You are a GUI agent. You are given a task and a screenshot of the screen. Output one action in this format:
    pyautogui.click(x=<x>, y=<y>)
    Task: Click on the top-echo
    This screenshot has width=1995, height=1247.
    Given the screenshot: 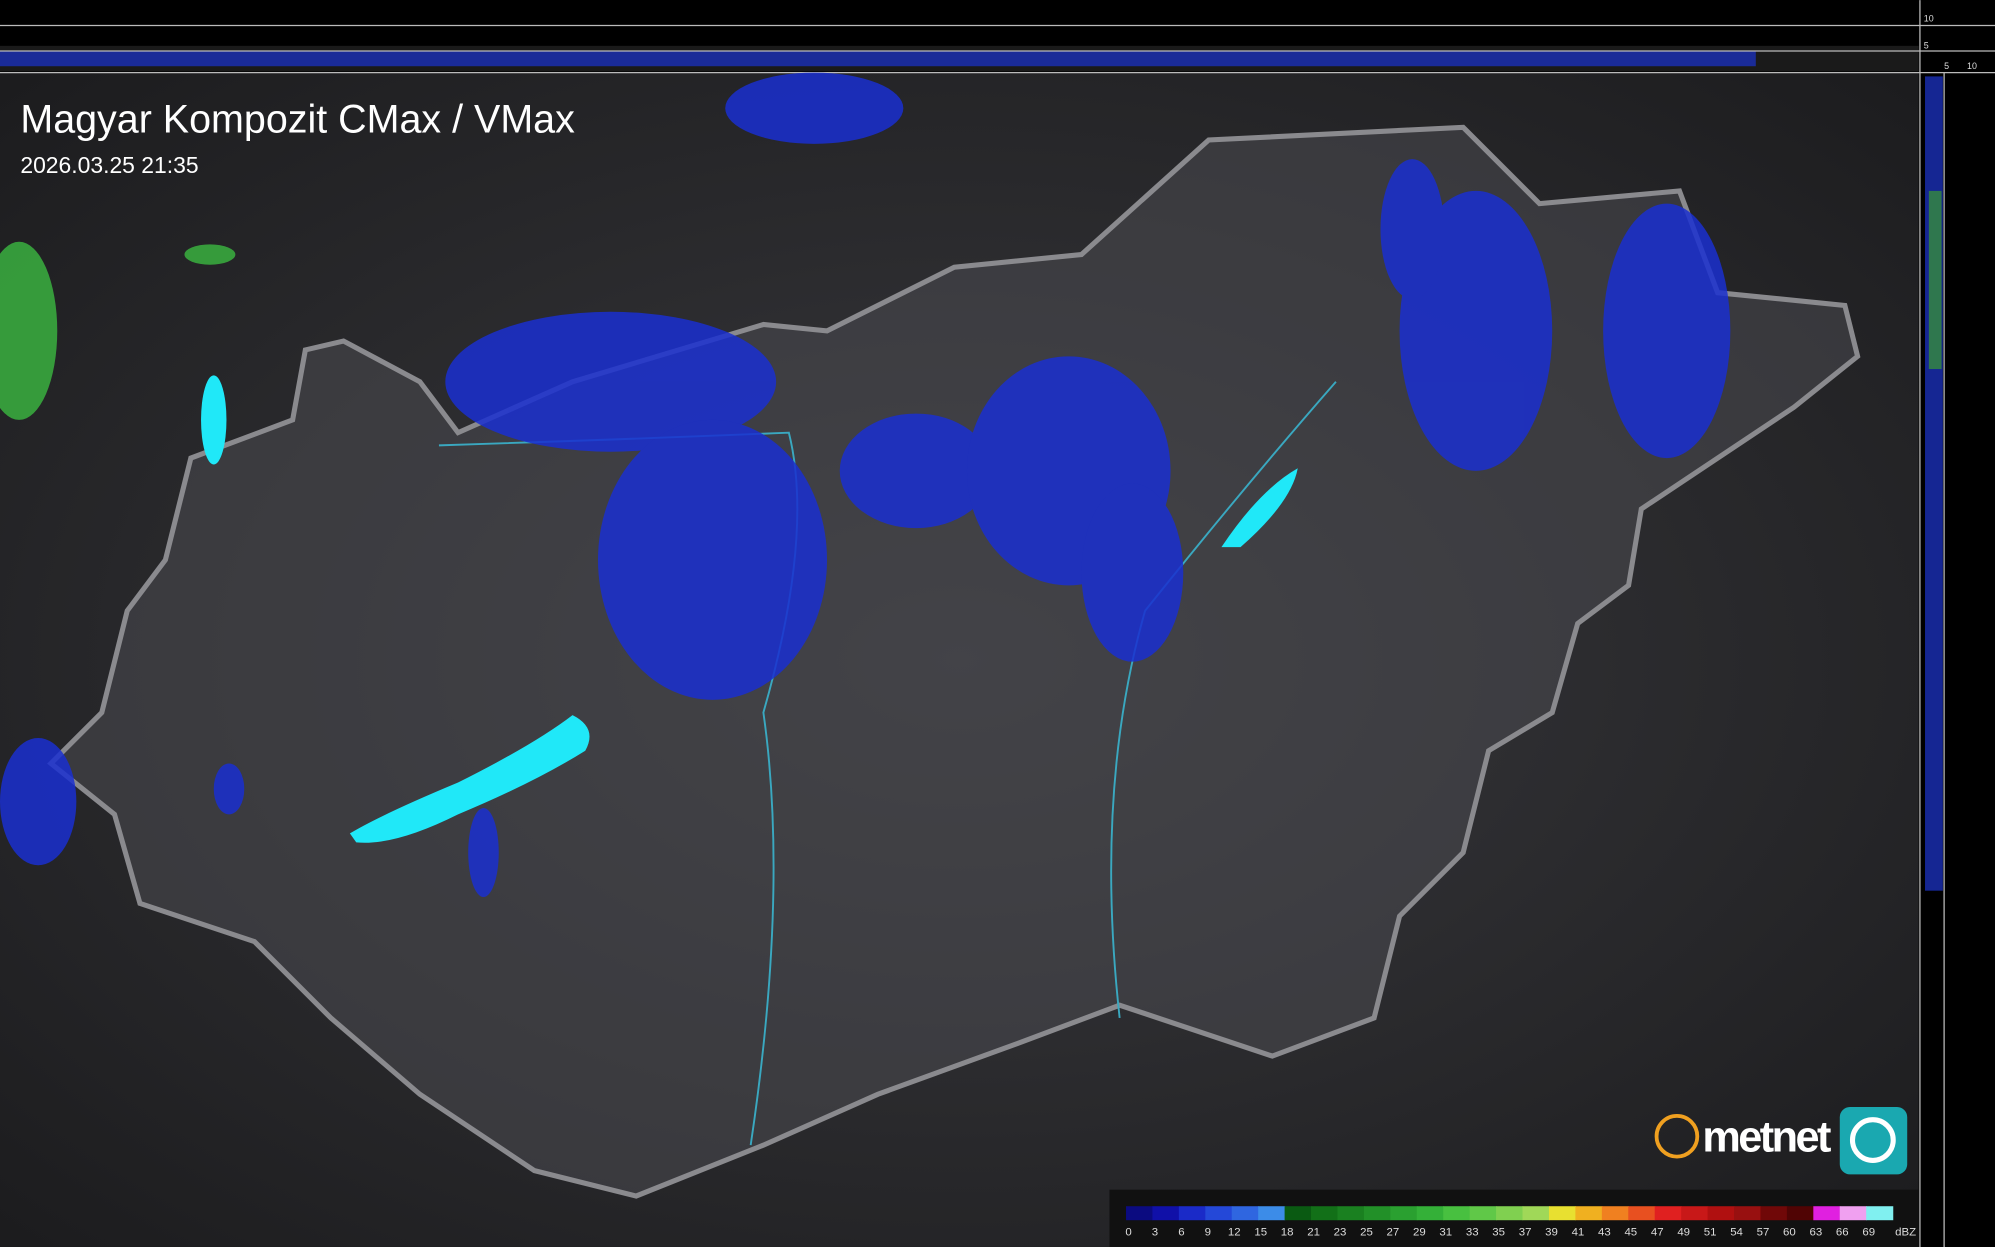 What is the action you would take?
    pyautogui.click(x=878, y=58)
    